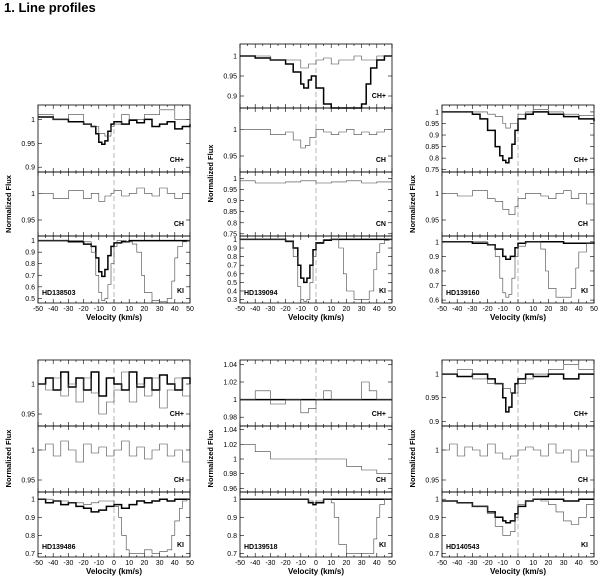 This screenshot has height=577, width=600. What do you see at coordinates (261, 547) in the screenshot?
I see `star-name: HD139518` at bounding box center [261, 547].